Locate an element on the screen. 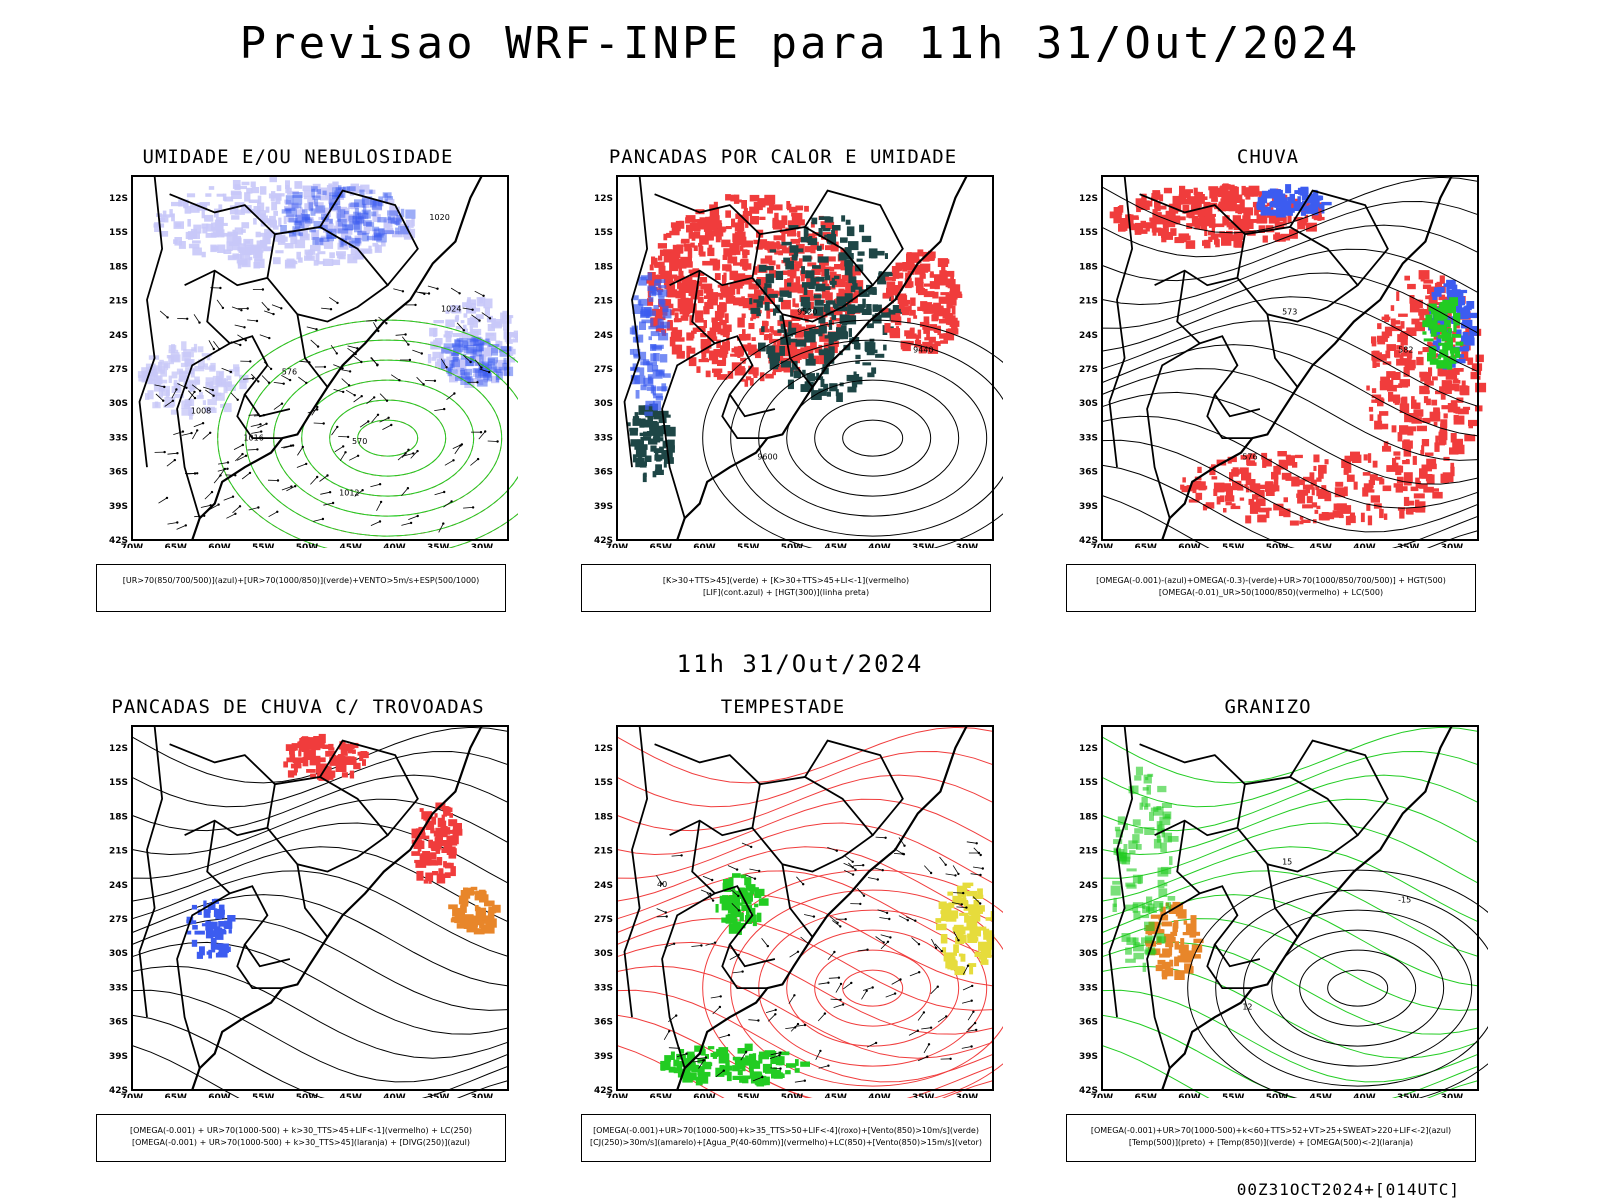 The width and height of the screenshot is (1600, 1200). lat-tick-label: 27S is located at coordinates (118, 370).